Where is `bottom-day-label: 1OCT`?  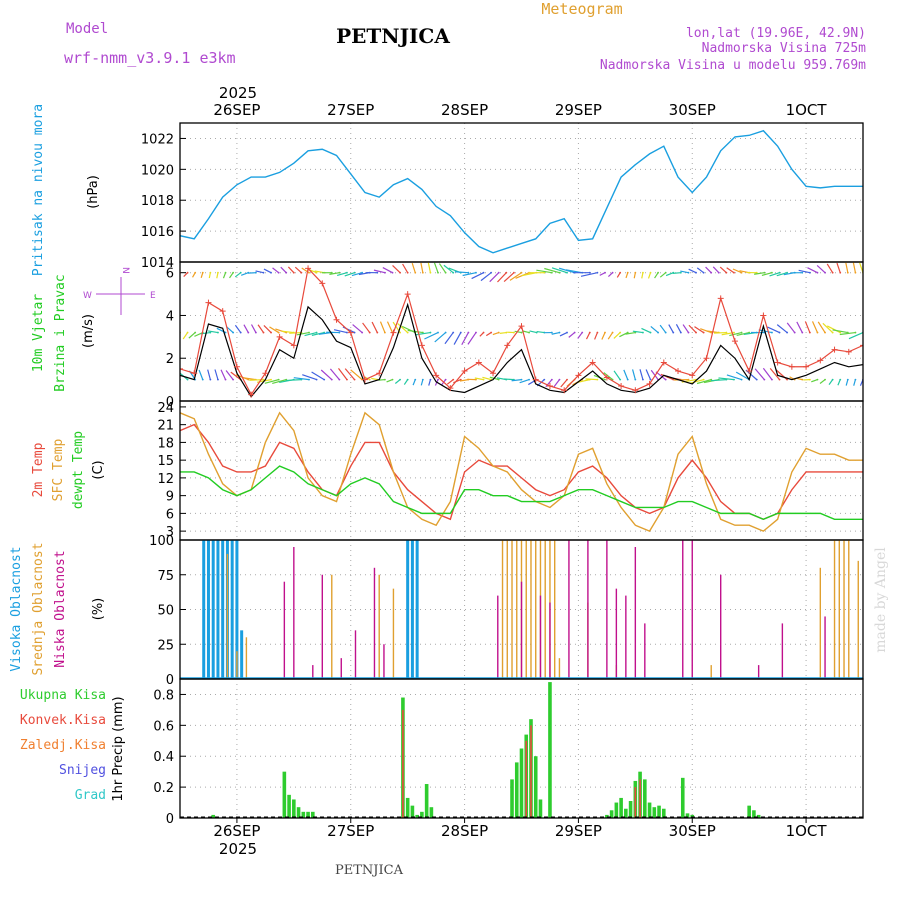
bottom-day-label: 1OCT is located at coordinates (807, 831).